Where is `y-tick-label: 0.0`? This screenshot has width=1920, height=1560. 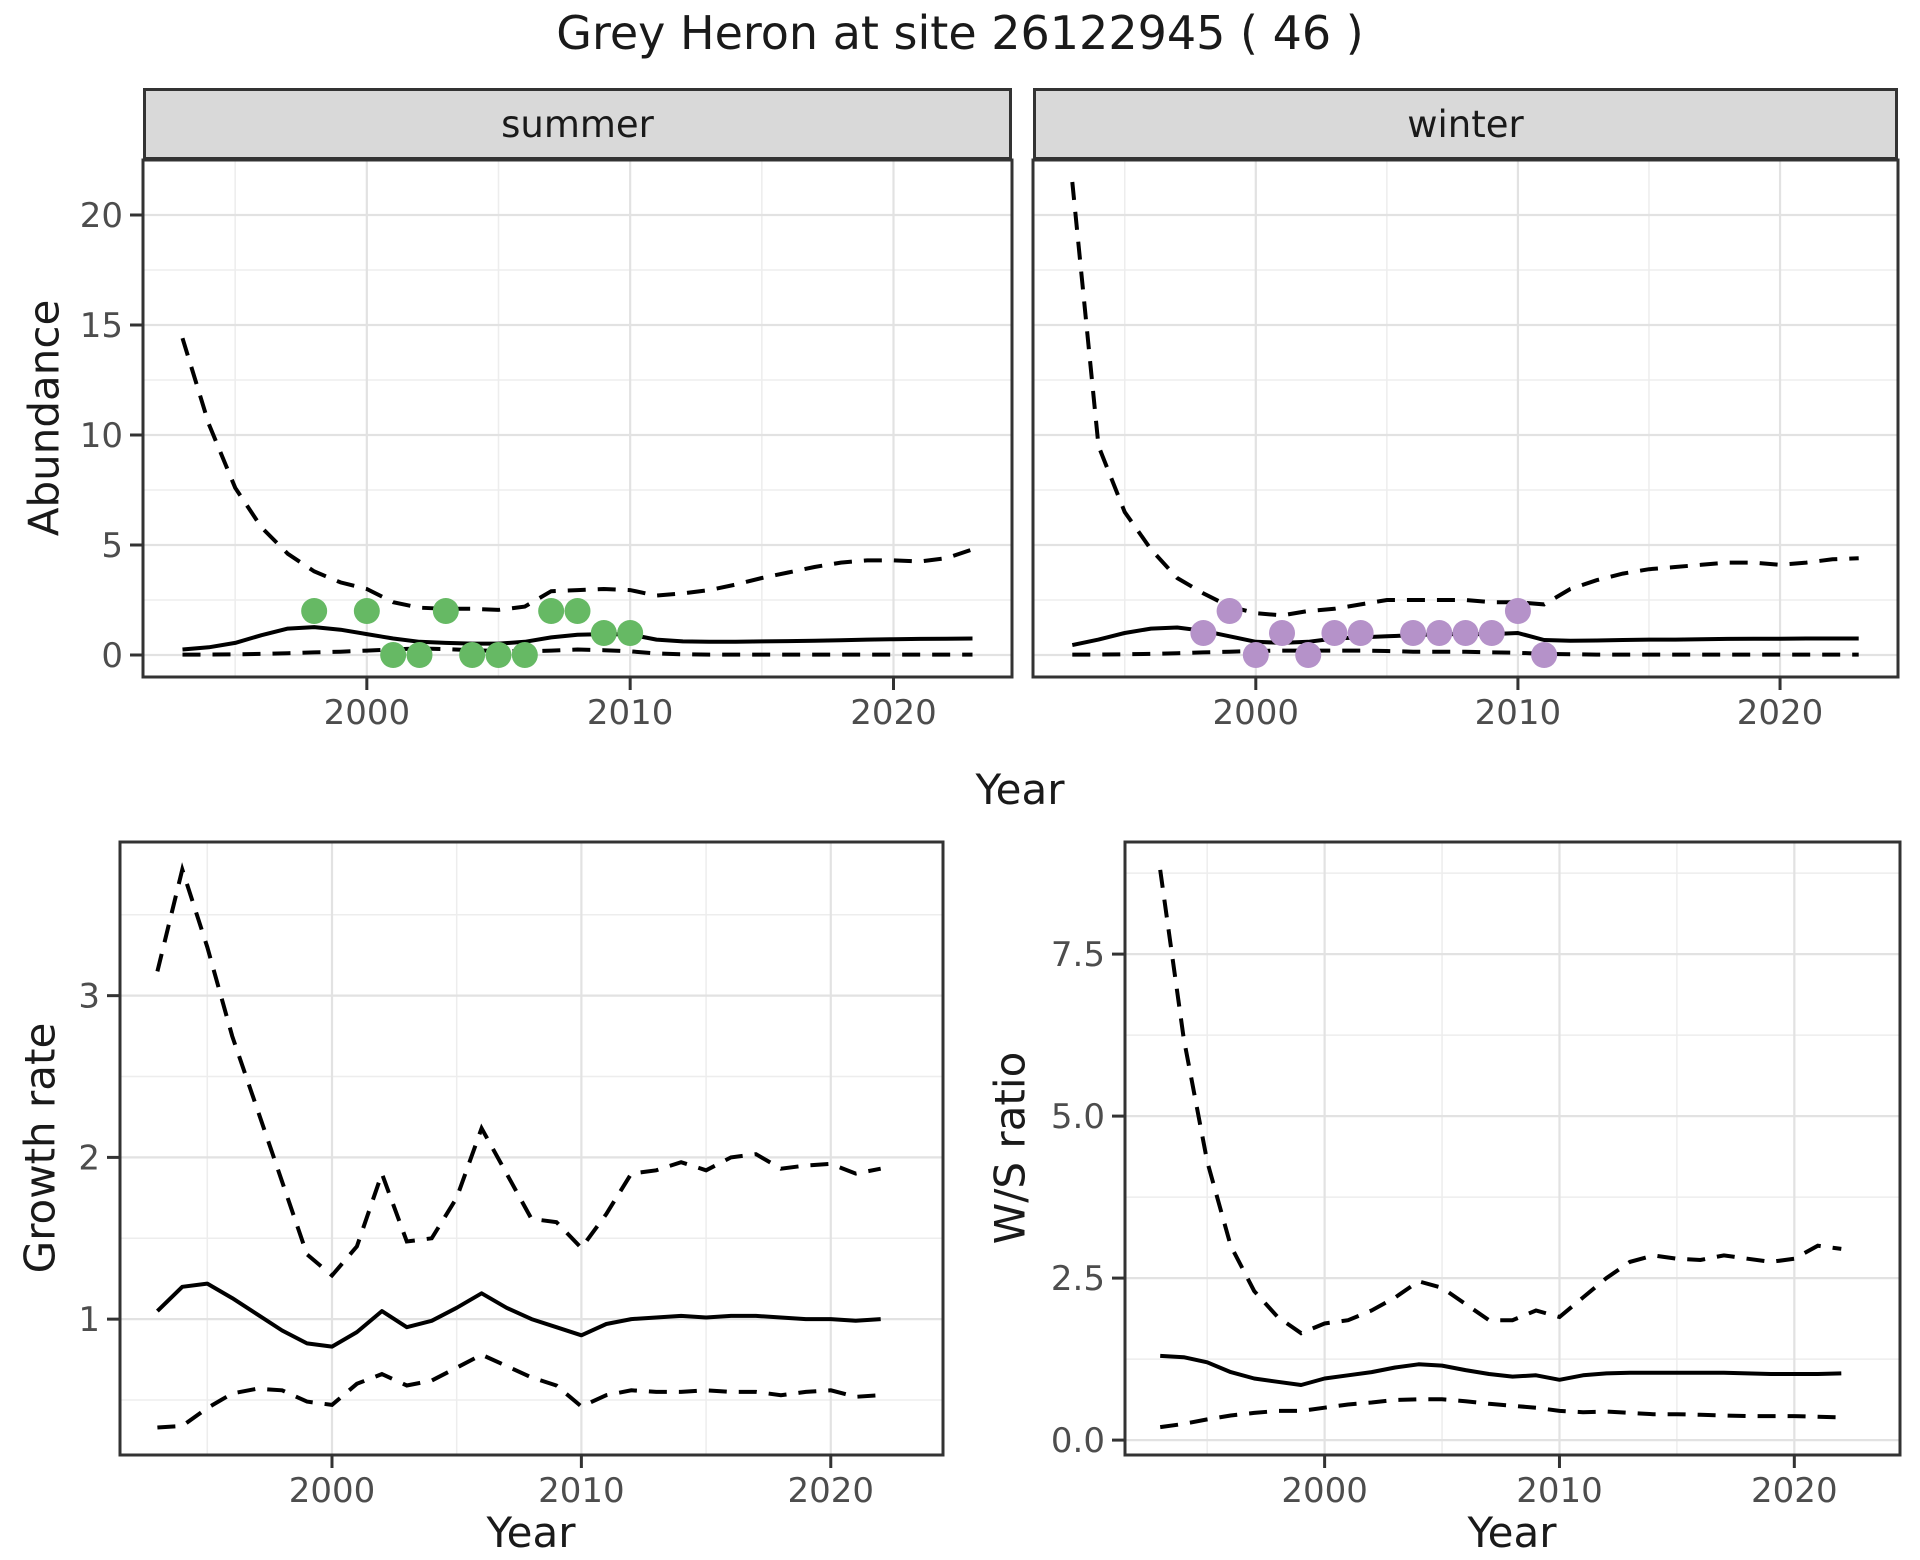 y-tick-label: 0.0 is located at coordinates (1078, 1441).